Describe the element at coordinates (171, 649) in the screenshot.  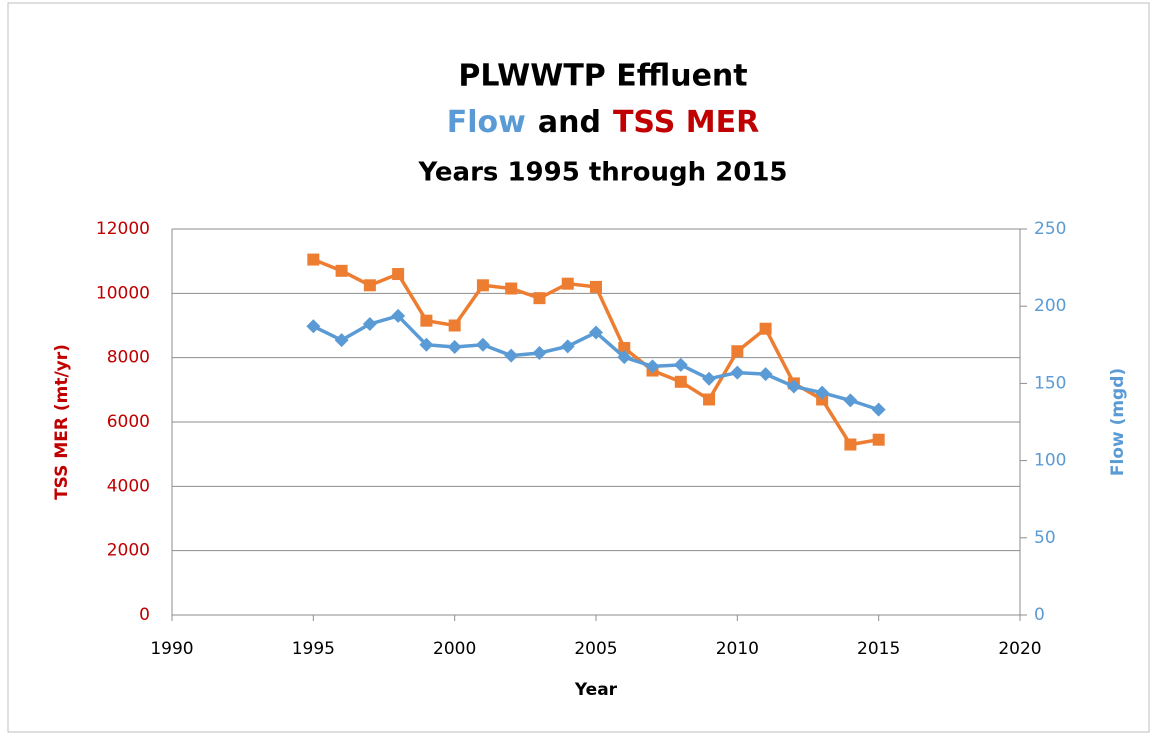
I see `x-tick-label: 1990` at that location.